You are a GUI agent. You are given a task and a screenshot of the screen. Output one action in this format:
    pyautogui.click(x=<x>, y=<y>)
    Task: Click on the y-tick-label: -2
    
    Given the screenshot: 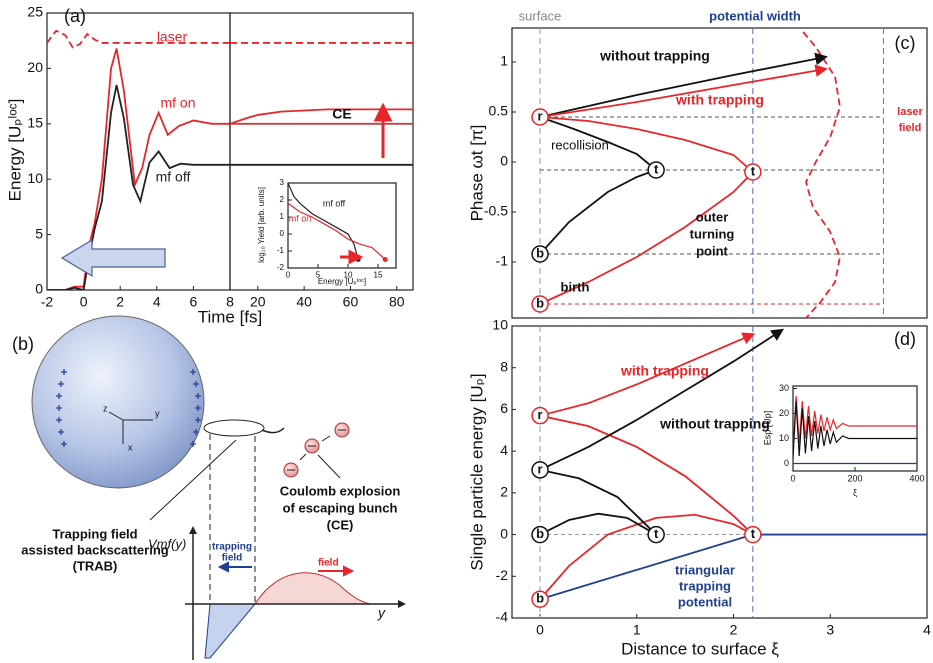 What is the action you would take?
    pyautogui.click(x=281, y=267)
    